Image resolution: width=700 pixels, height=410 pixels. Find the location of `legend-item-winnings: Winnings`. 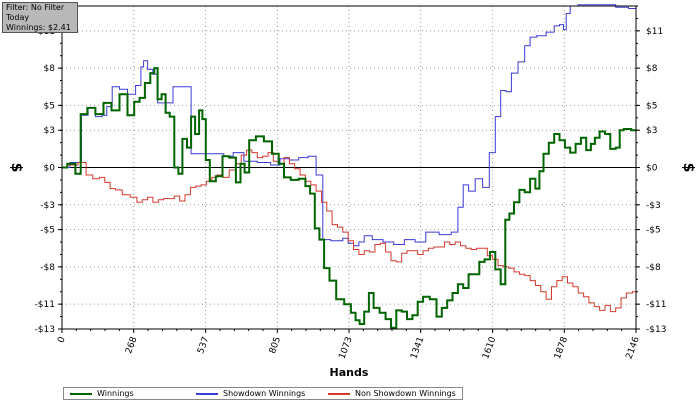

legend-item-winnings: Winnings is located at coordinates (102, 393).